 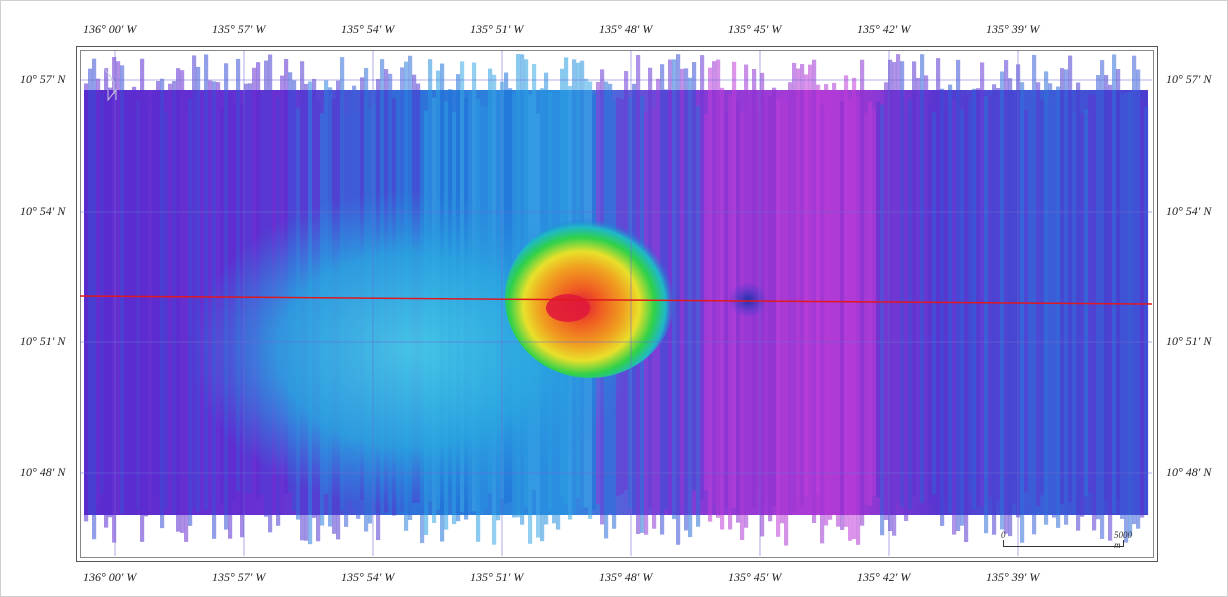 What do you see at coordinates (43, 79) in the screenshot?
I see `latitude-label-0: 10° 57′ N` at bounding box center [43, 79].